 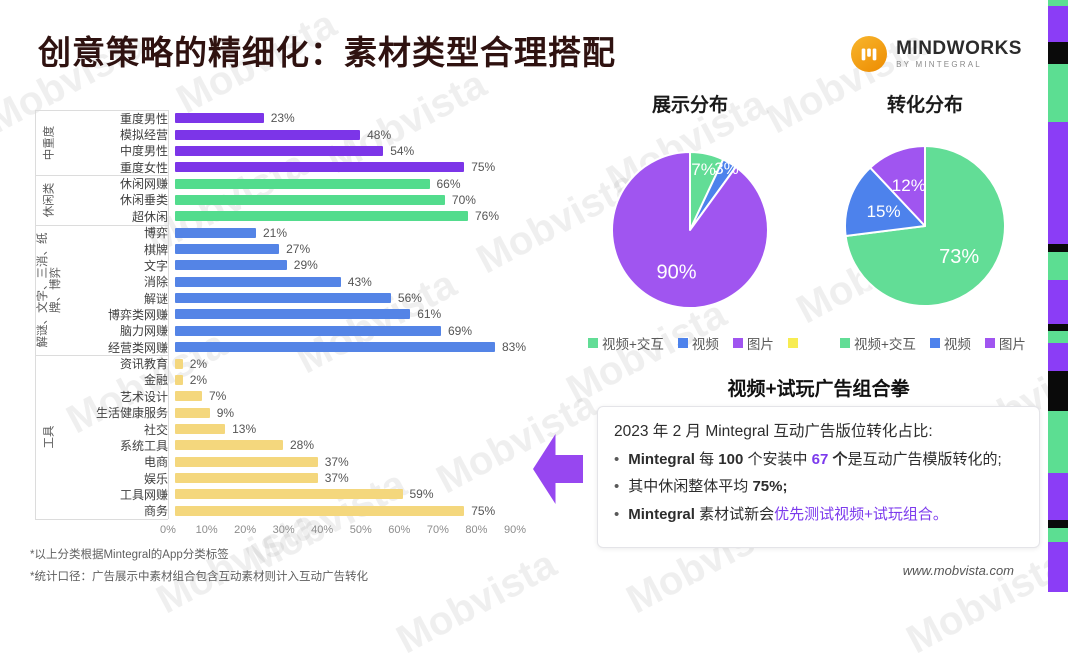 What do you see at coordinates (375, 282) in the screenshot?
I see `bar-track: 43%` at bounding box center [375, 282].